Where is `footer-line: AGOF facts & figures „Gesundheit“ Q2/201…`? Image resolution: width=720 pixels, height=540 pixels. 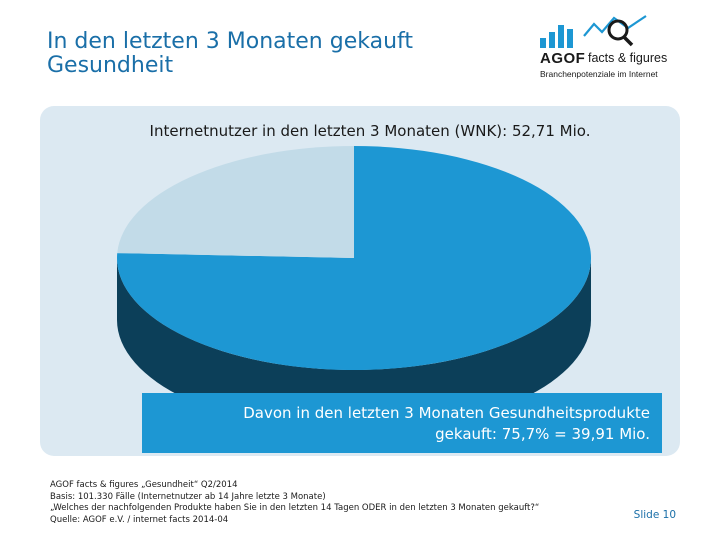 footer-line: AGOF facts & figures „Gesundheit“ Q2/201… is located at coordinates (144, 485).